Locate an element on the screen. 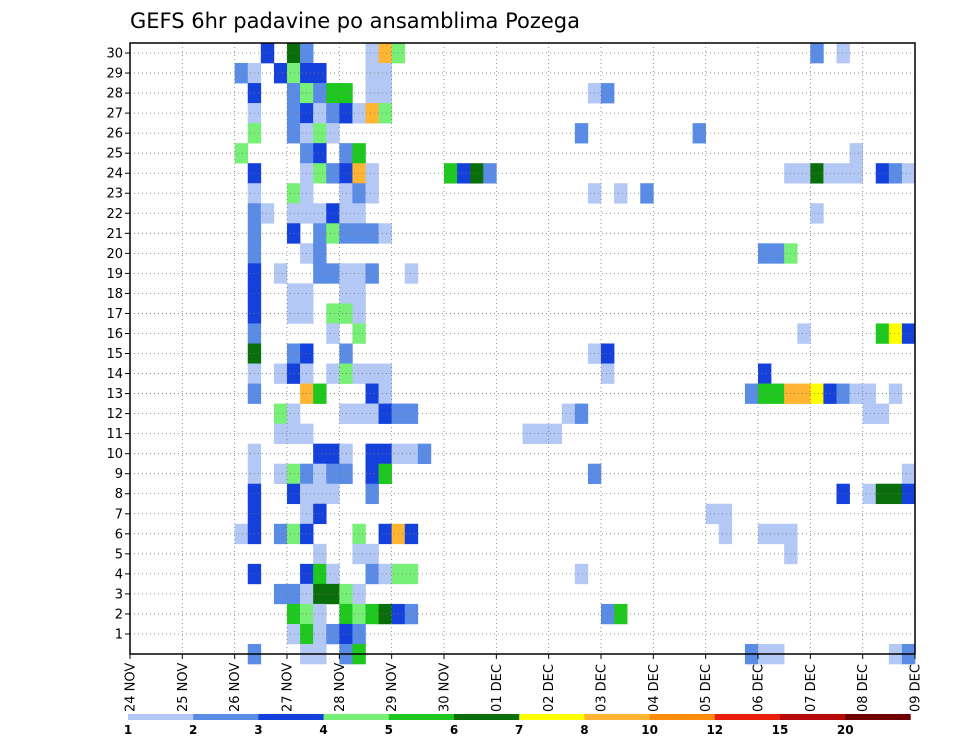 The height and width of the screenshot is (742, 960). y-tick-label: 16 is located at coordinates (114, 334).